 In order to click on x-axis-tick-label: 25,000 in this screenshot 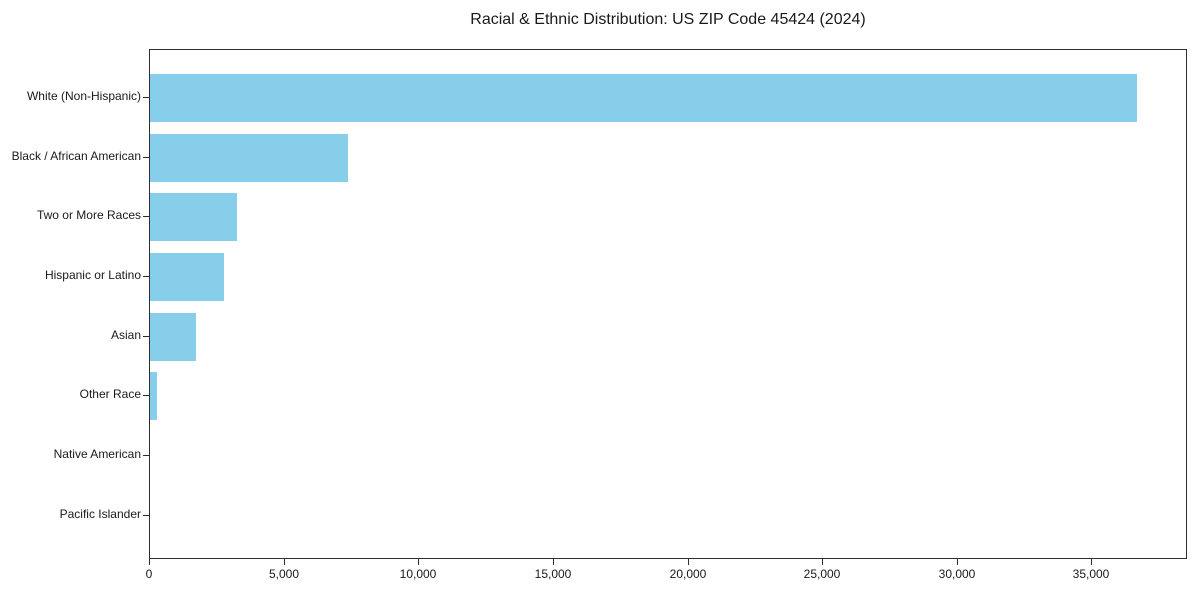, I will do `click(822, 574)`.